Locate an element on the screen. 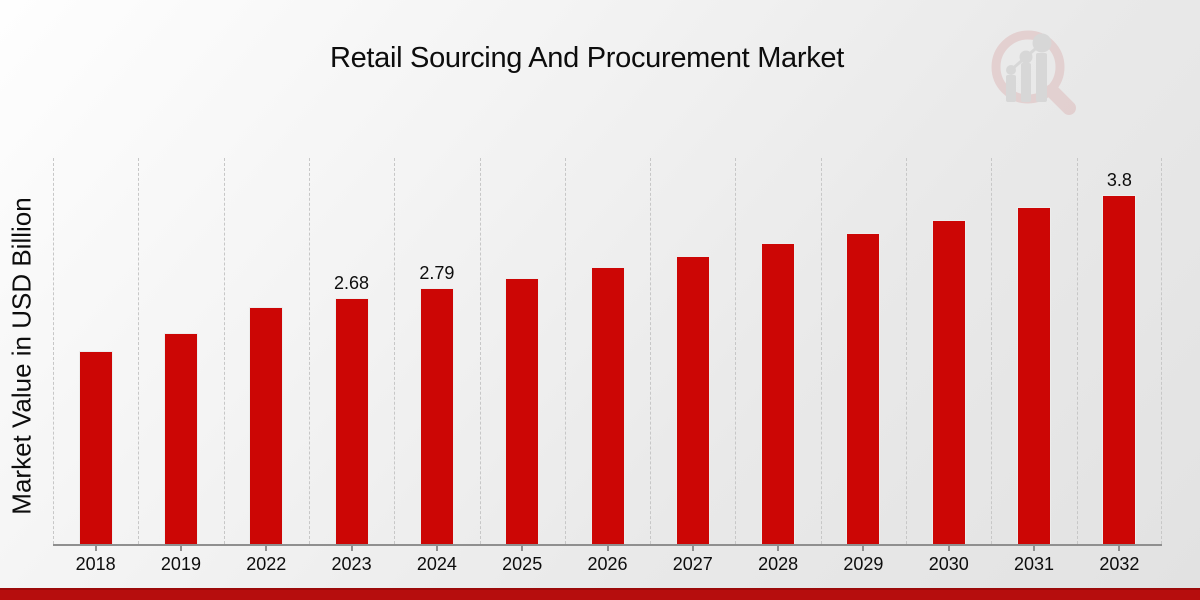  x-tick-label: 2022 is located at coordinates (266, 564).